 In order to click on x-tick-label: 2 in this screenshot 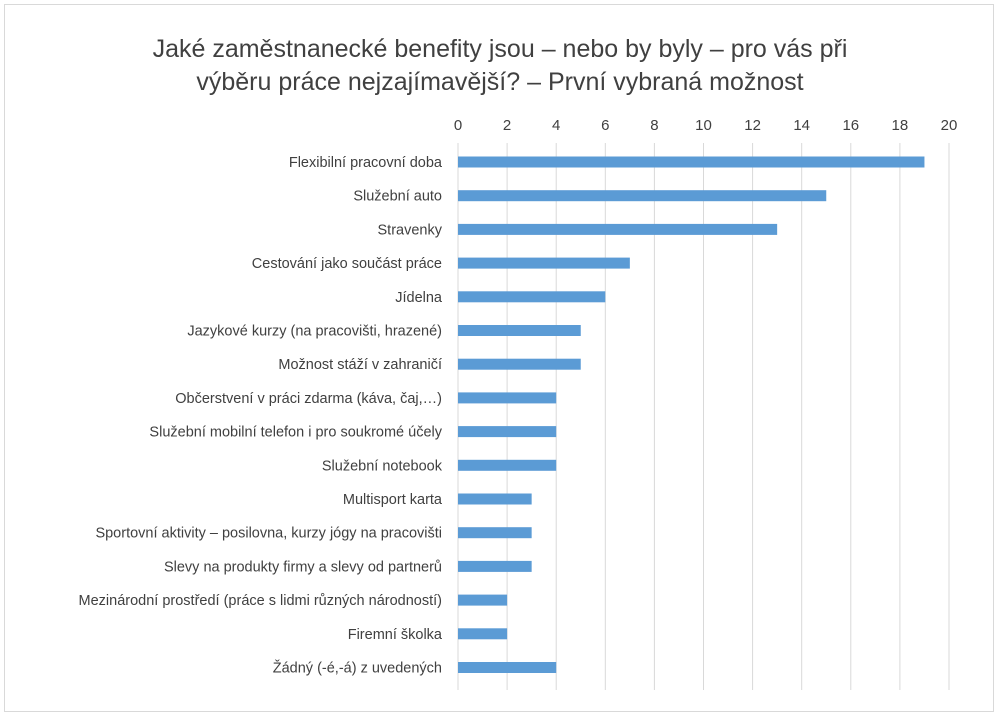, I will do `click(507, 125)`.